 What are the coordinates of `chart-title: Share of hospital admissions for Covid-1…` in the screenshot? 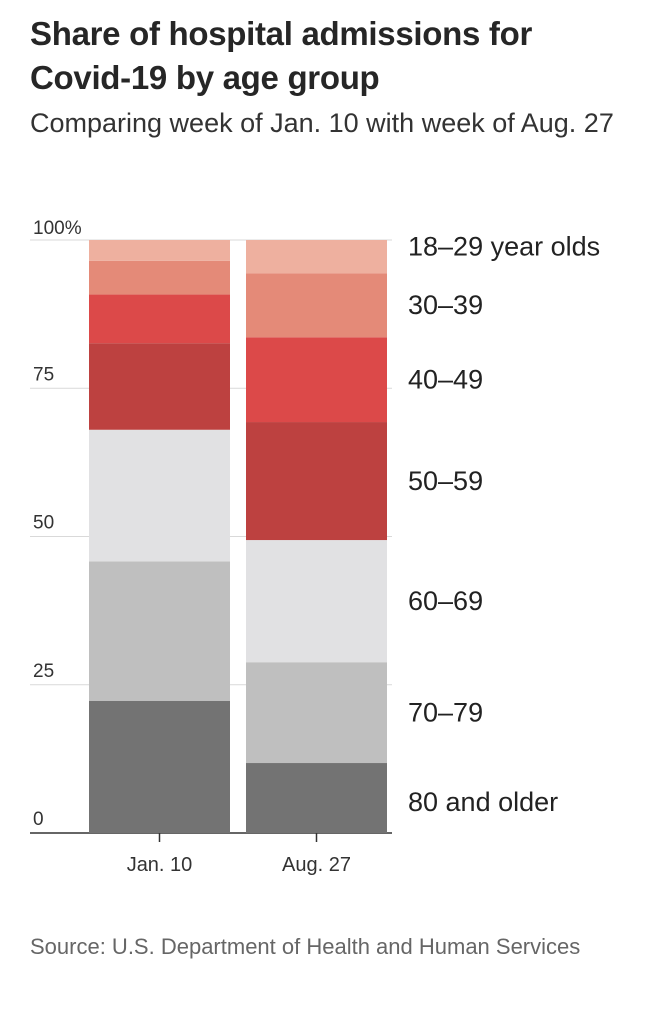 It's located at (281, 55).